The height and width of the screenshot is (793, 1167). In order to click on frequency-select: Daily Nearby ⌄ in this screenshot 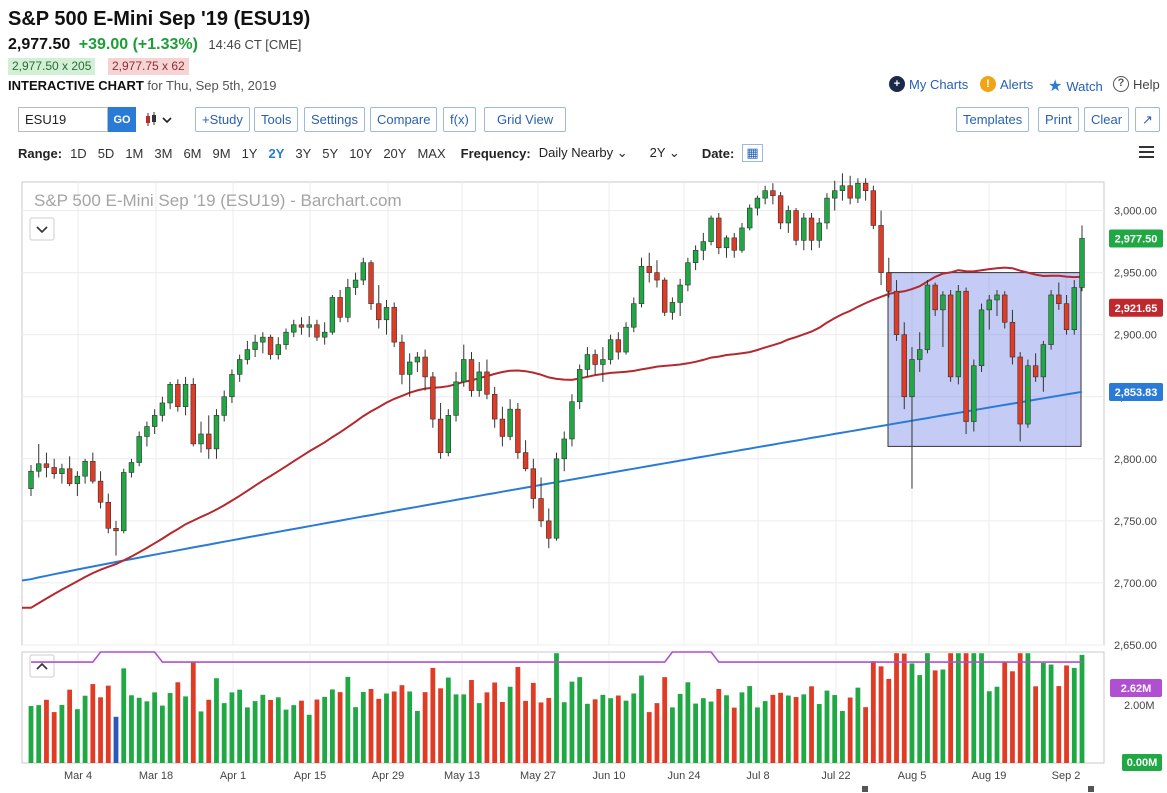, I will do `click(583, 152)`.